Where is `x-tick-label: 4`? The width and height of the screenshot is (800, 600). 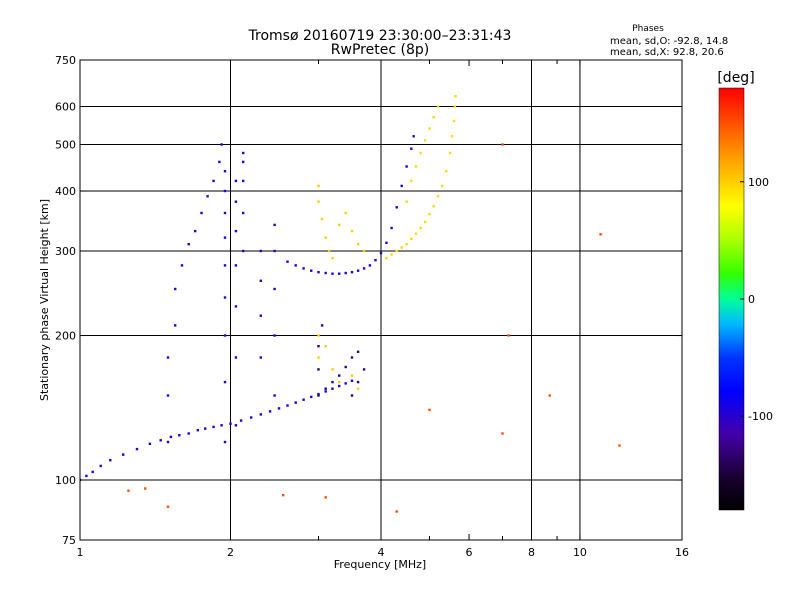 x-tick-label: 4 is located at coordinates (381, 552).